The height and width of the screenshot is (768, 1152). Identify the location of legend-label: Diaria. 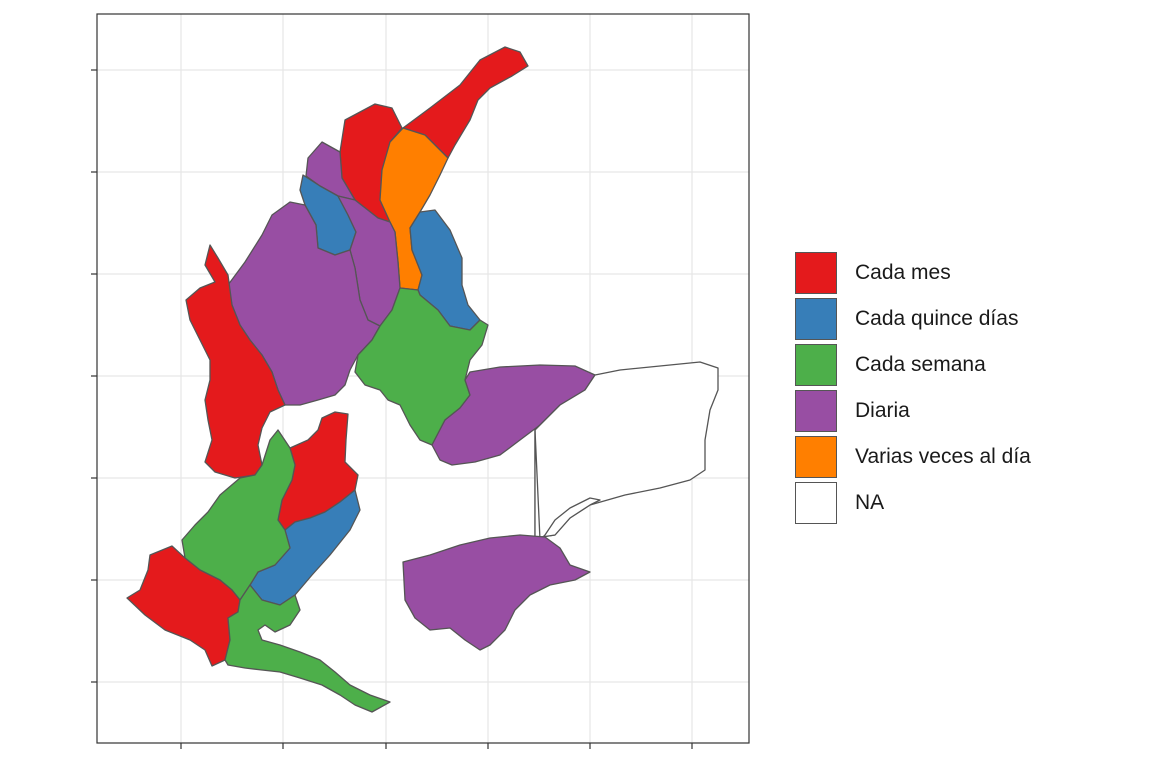
(882, 410).